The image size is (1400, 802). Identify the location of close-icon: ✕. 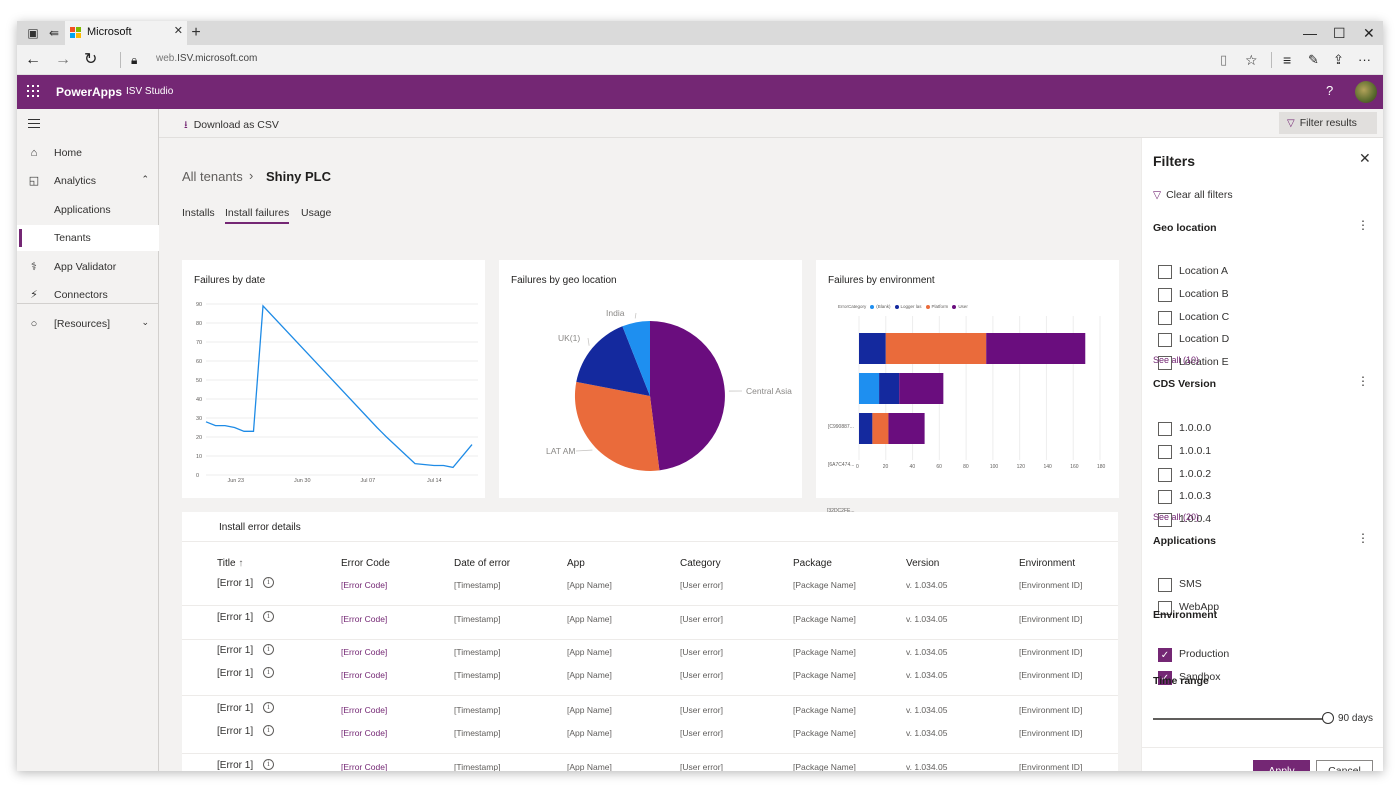
(1365, 158).